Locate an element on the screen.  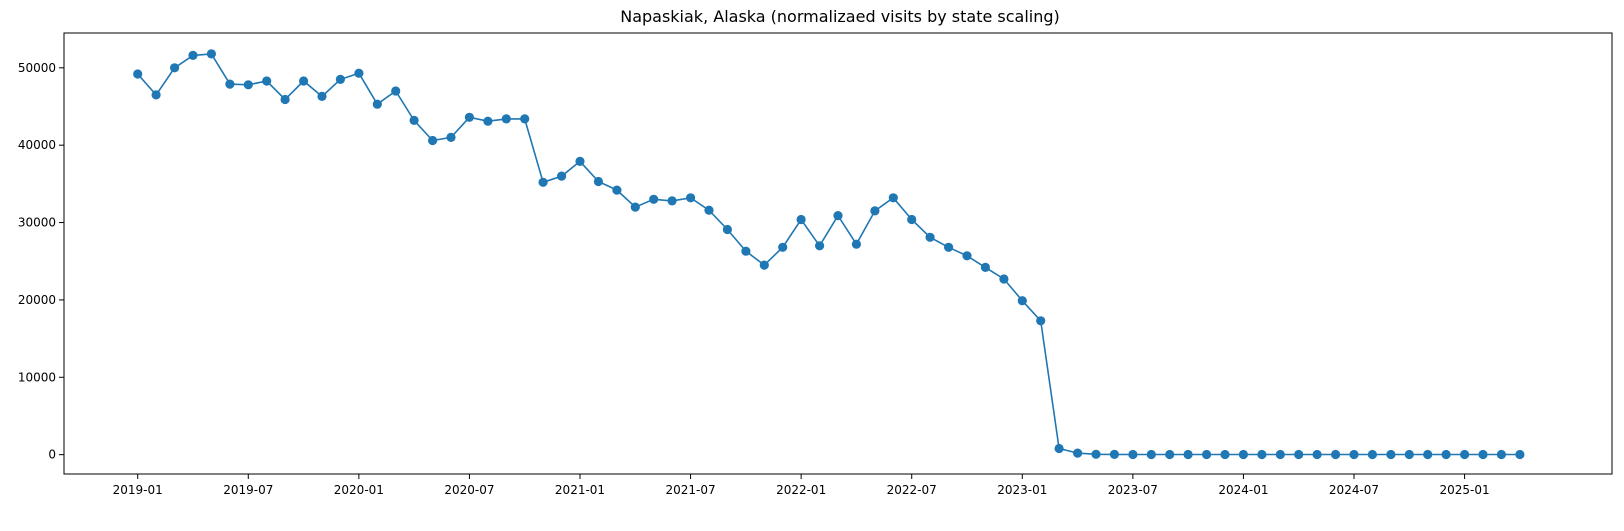
y-tick-label: 10000 is located at coordinates (37, 377).